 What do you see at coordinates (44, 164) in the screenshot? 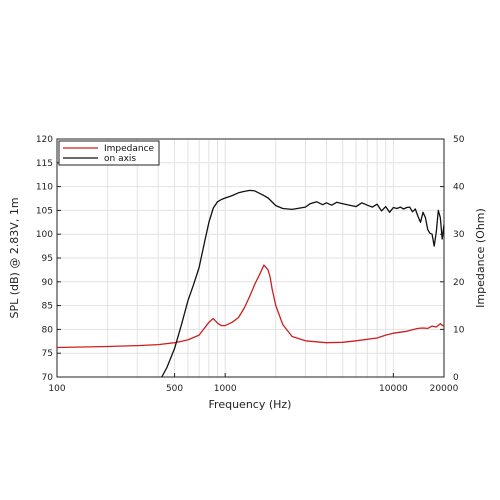
I see `y-tick-label: 115` at bounding box center [44, 164].